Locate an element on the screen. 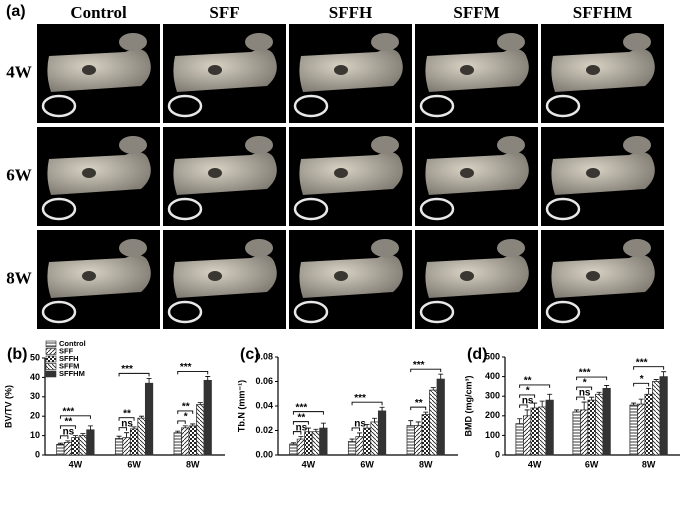 This screenshot has height=526, width=684. row-label: 8W is located at coordinates (19, 277).